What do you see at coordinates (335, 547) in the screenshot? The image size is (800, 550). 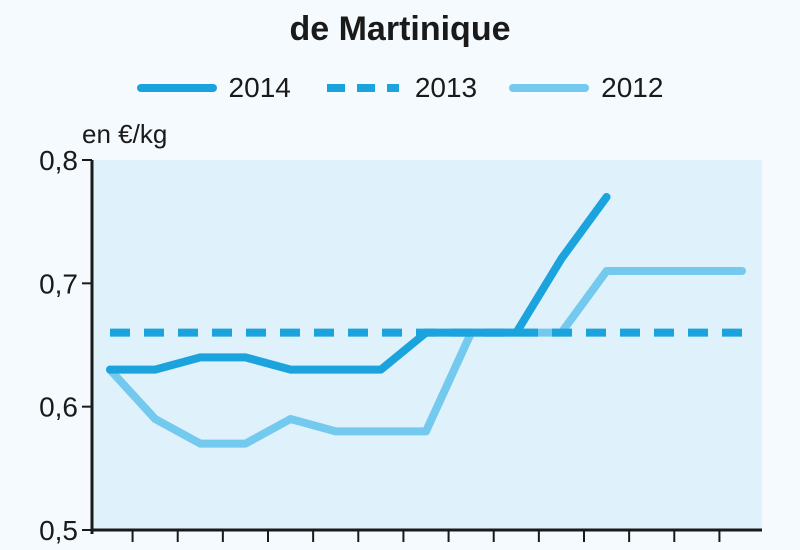 I see `x-tick-label: 31` at bounding box center [335, 547].